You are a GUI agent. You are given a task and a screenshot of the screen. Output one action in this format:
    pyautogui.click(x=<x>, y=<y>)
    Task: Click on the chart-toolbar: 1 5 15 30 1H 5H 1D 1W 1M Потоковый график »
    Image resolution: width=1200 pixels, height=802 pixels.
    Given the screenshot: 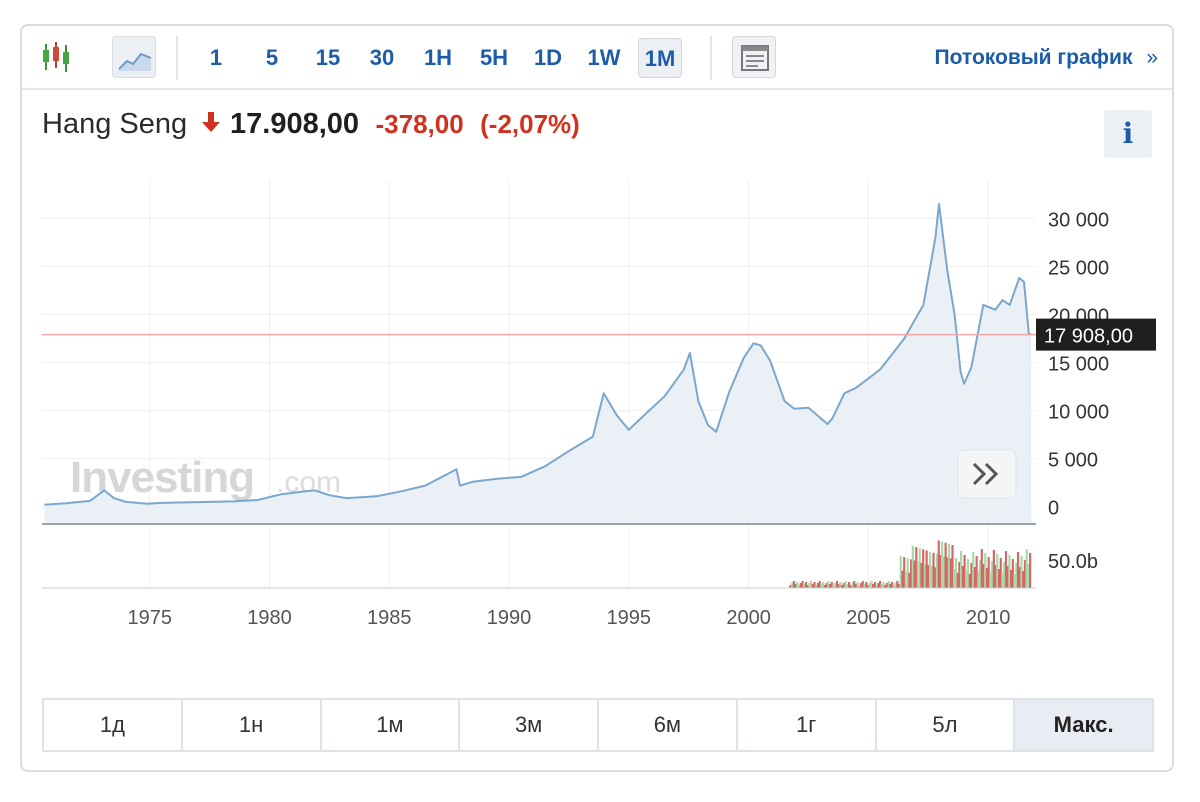 What is the action you would take?
    pyautogui.click(x=597, y=58)
    